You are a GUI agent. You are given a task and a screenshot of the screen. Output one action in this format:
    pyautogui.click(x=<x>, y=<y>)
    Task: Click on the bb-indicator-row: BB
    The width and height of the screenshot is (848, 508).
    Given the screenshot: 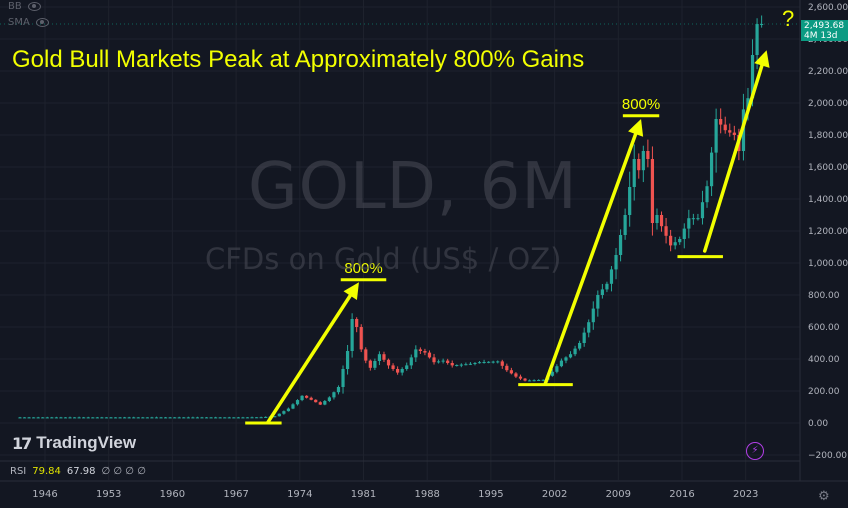 What is the action you would take?
    pyautogui.click(x=24, y=6)
    